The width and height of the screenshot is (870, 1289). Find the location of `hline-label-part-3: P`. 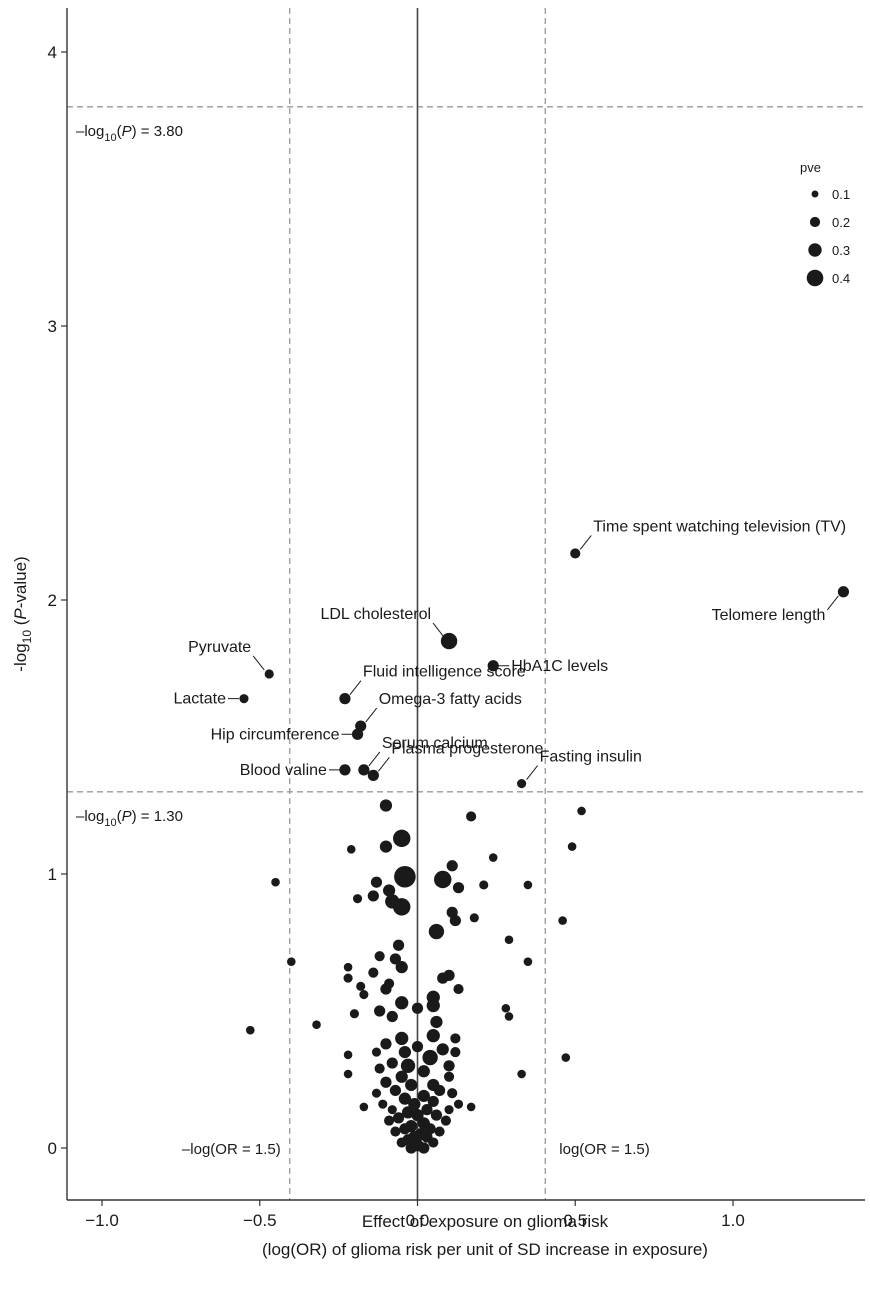

hline-label-part-3: P is located at coordinates (127, 816).